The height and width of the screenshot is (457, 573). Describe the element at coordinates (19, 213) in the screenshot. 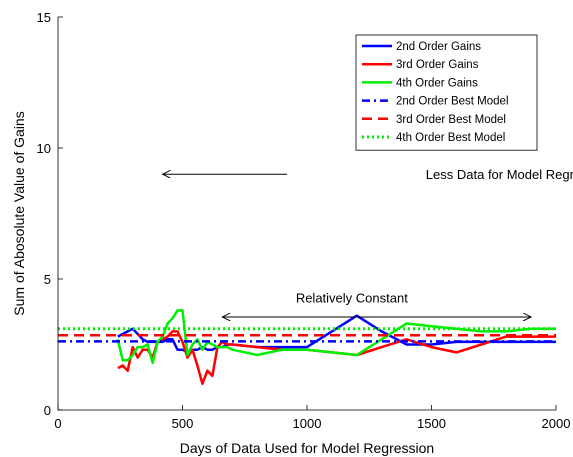

I see `y-axis-label: Sum of Abosolute Value of Gains` at that location.